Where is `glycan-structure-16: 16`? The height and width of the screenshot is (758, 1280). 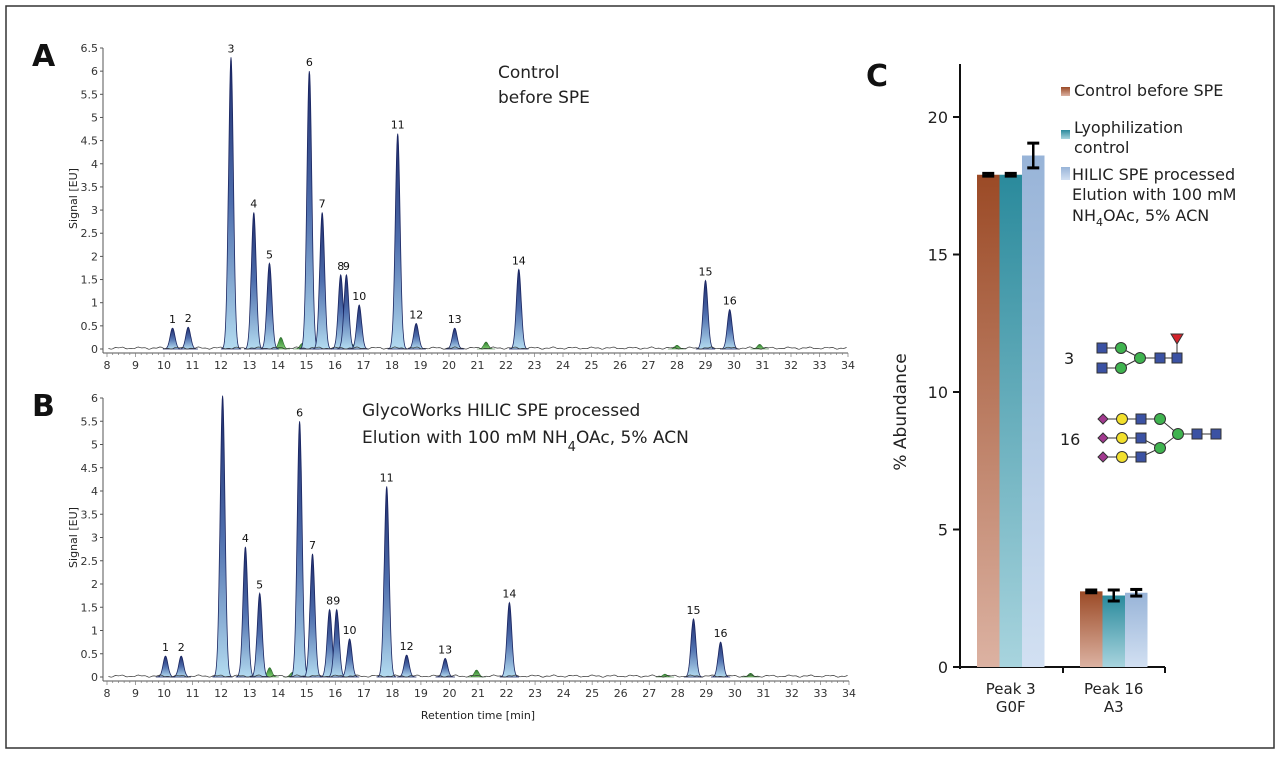 glycan-structure-16: 16 is located at coordinates (1141, 438).